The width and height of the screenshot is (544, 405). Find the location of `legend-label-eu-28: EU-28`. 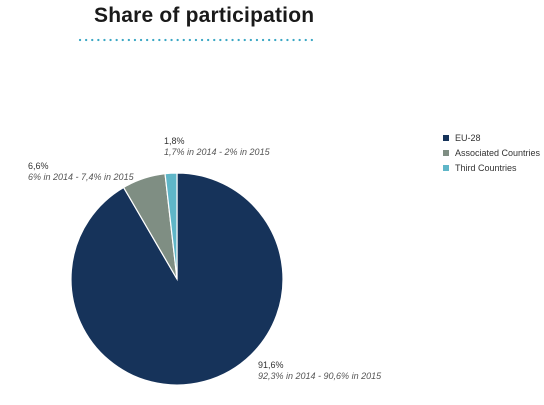

legend-label-eu-28: EU-28 is located at coordinates (468, 137).